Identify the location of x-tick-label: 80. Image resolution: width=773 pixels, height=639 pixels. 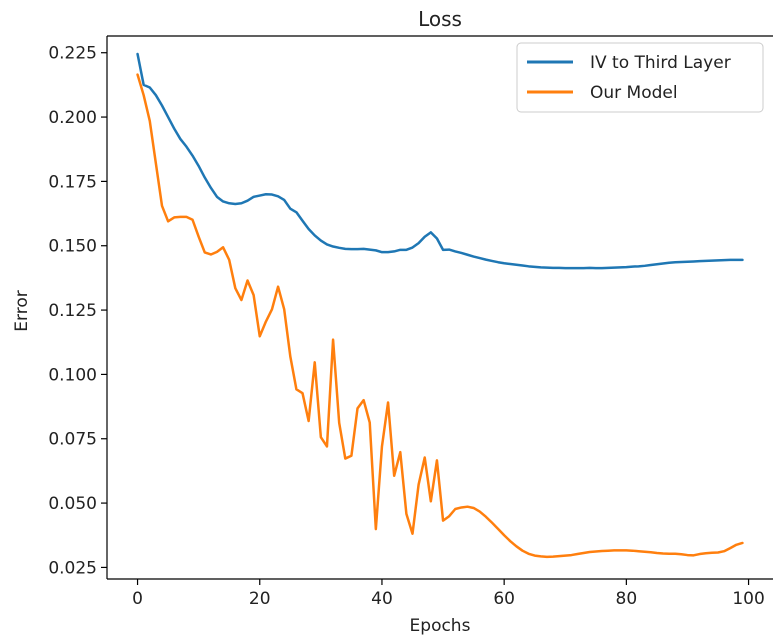
(627, 599).